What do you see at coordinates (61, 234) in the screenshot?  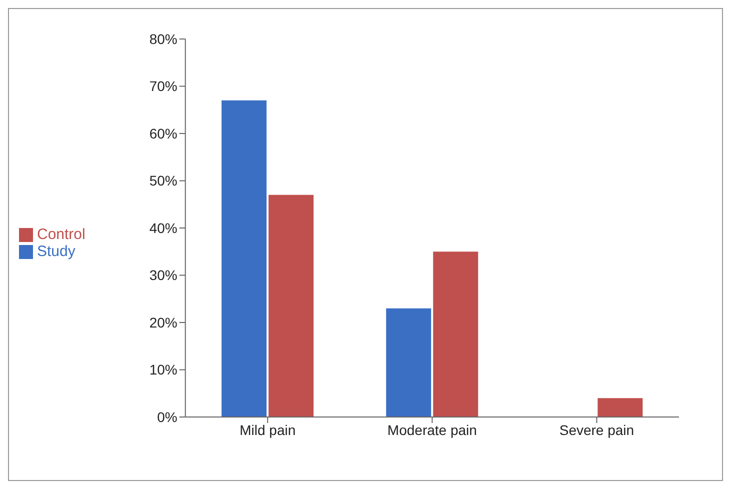 I see `legend-label: Control` at bounding box center [61, 234].